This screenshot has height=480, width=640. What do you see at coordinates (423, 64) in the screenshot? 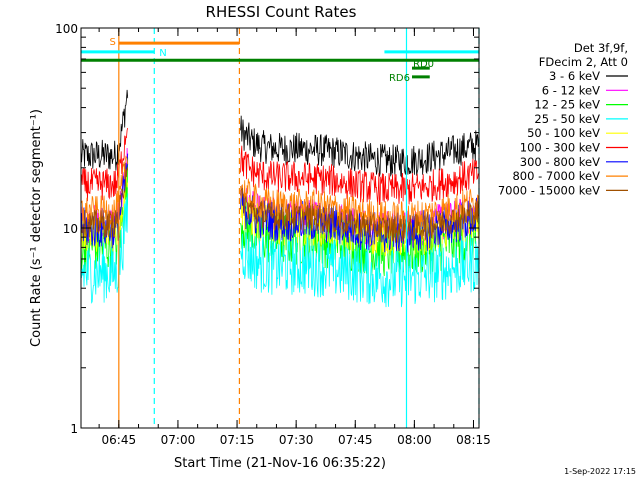
I see `flag-label-4: RD0` at bounding box center [423, 64].